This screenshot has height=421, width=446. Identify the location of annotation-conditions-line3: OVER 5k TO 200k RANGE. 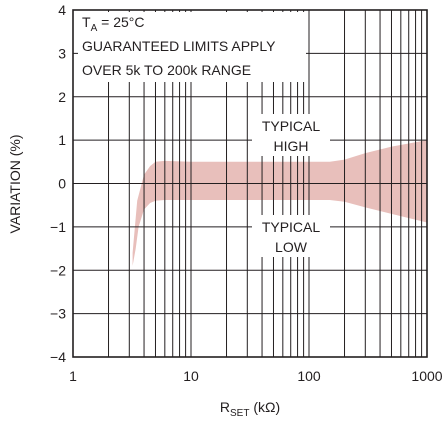
(166, 70).